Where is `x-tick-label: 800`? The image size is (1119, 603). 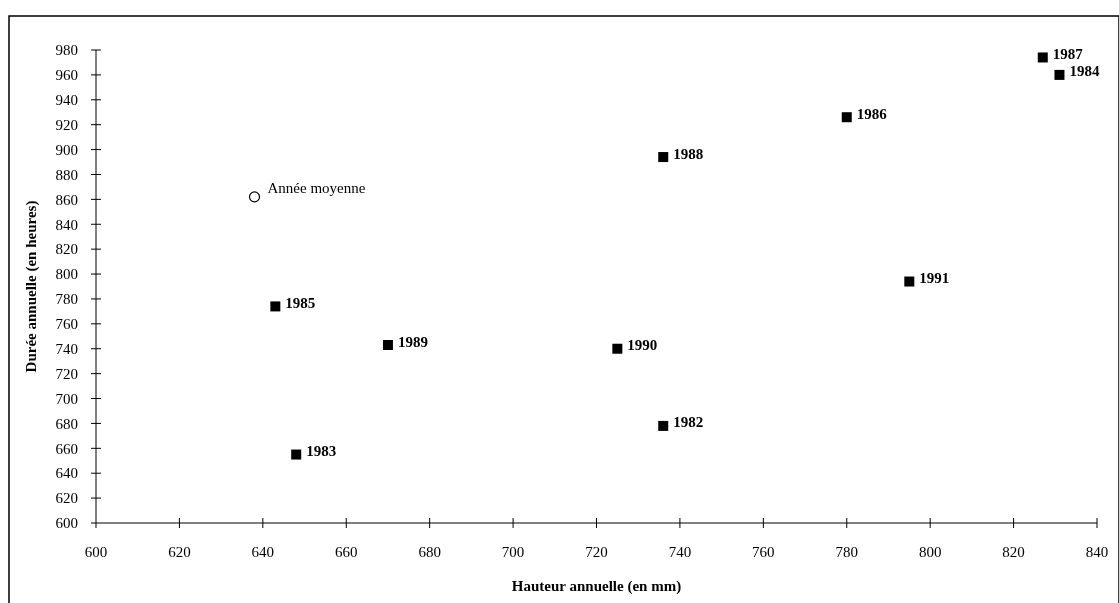 x-tick-label: 800 is located at coordinates (930, 552).